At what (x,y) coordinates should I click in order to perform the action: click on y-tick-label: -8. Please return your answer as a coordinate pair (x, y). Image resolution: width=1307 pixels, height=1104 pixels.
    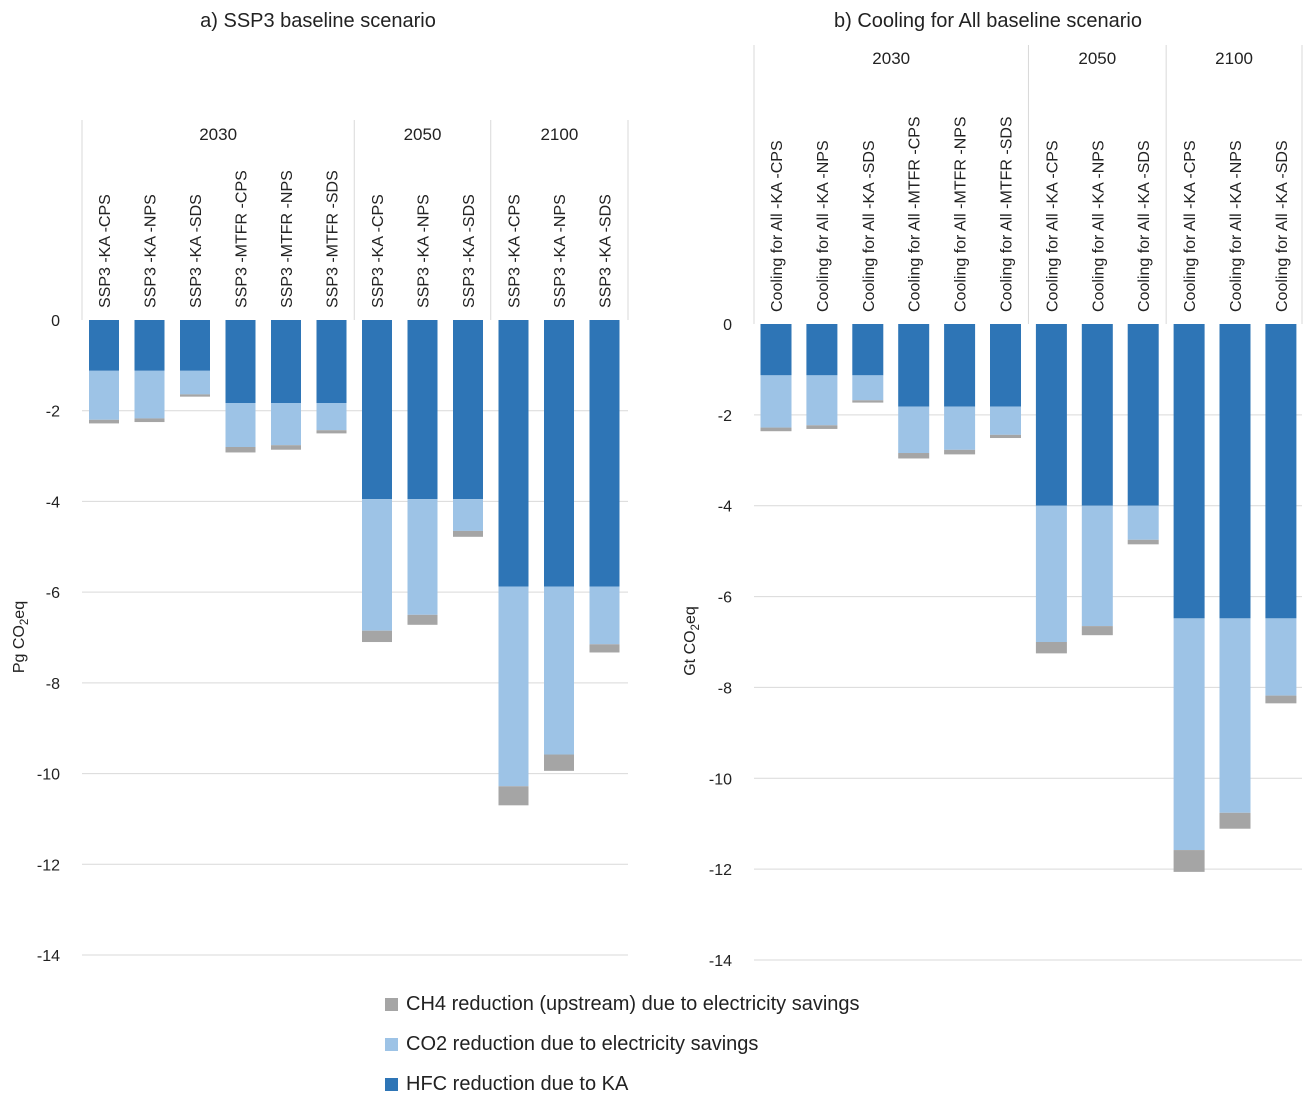
    Looking at the image, I should click on (53, 684).